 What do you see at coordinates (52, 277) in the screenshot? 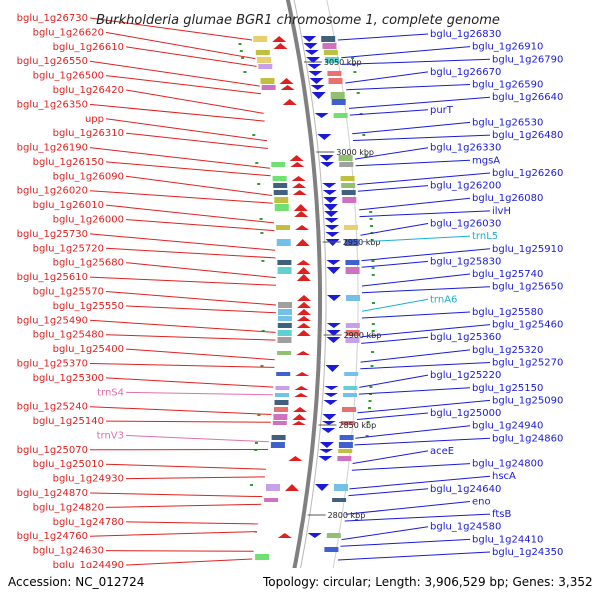
I see `left-gene-label: bglu_1g25610` at bounding box center [52, 277].